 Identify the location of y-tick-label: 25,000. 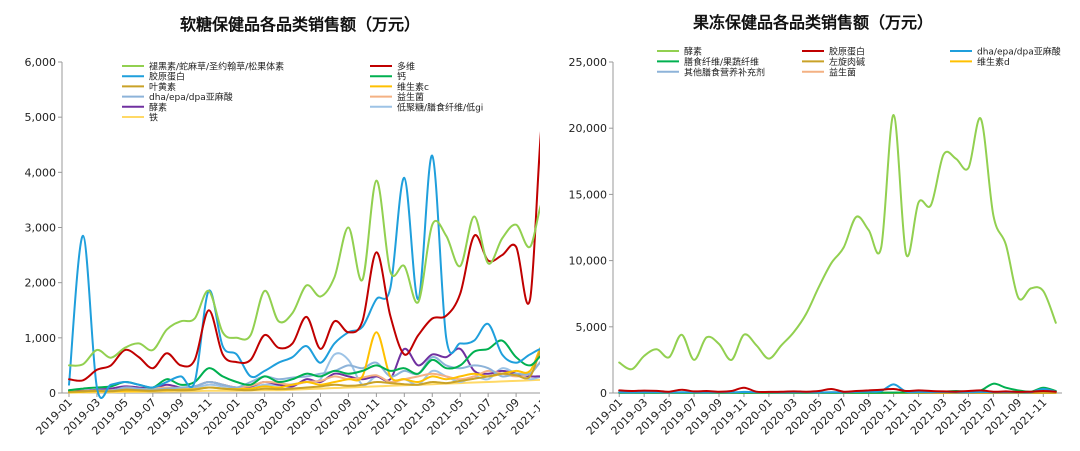
(588, 62).